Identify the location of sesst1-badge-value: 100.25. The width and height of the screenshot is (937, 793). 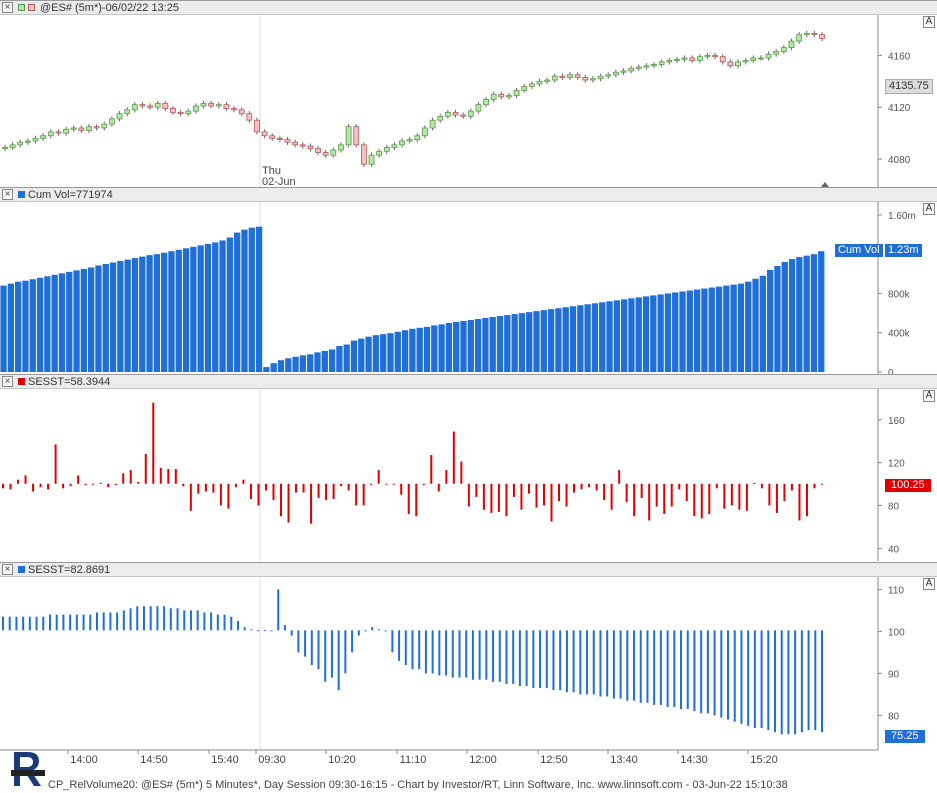
(908, 485).